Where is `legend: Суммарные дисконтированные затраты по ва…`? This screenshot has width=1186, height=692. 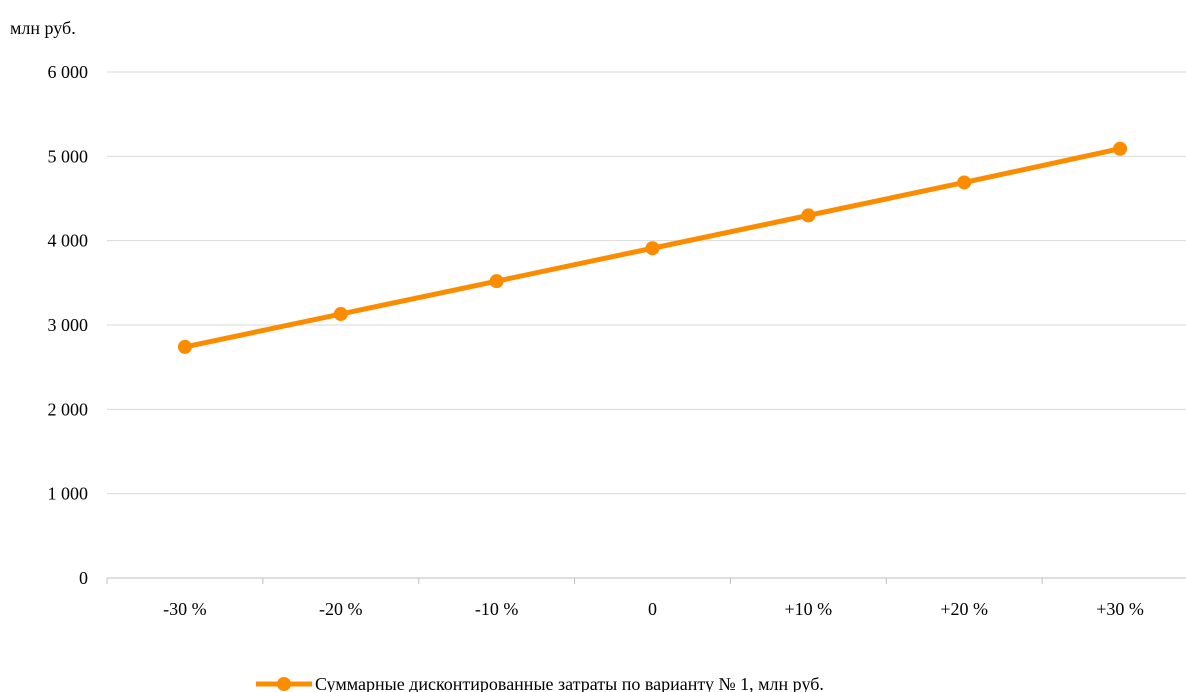 legend: Суммарные дисконтированные затраты по ва… is located at coordinates (540, 683).